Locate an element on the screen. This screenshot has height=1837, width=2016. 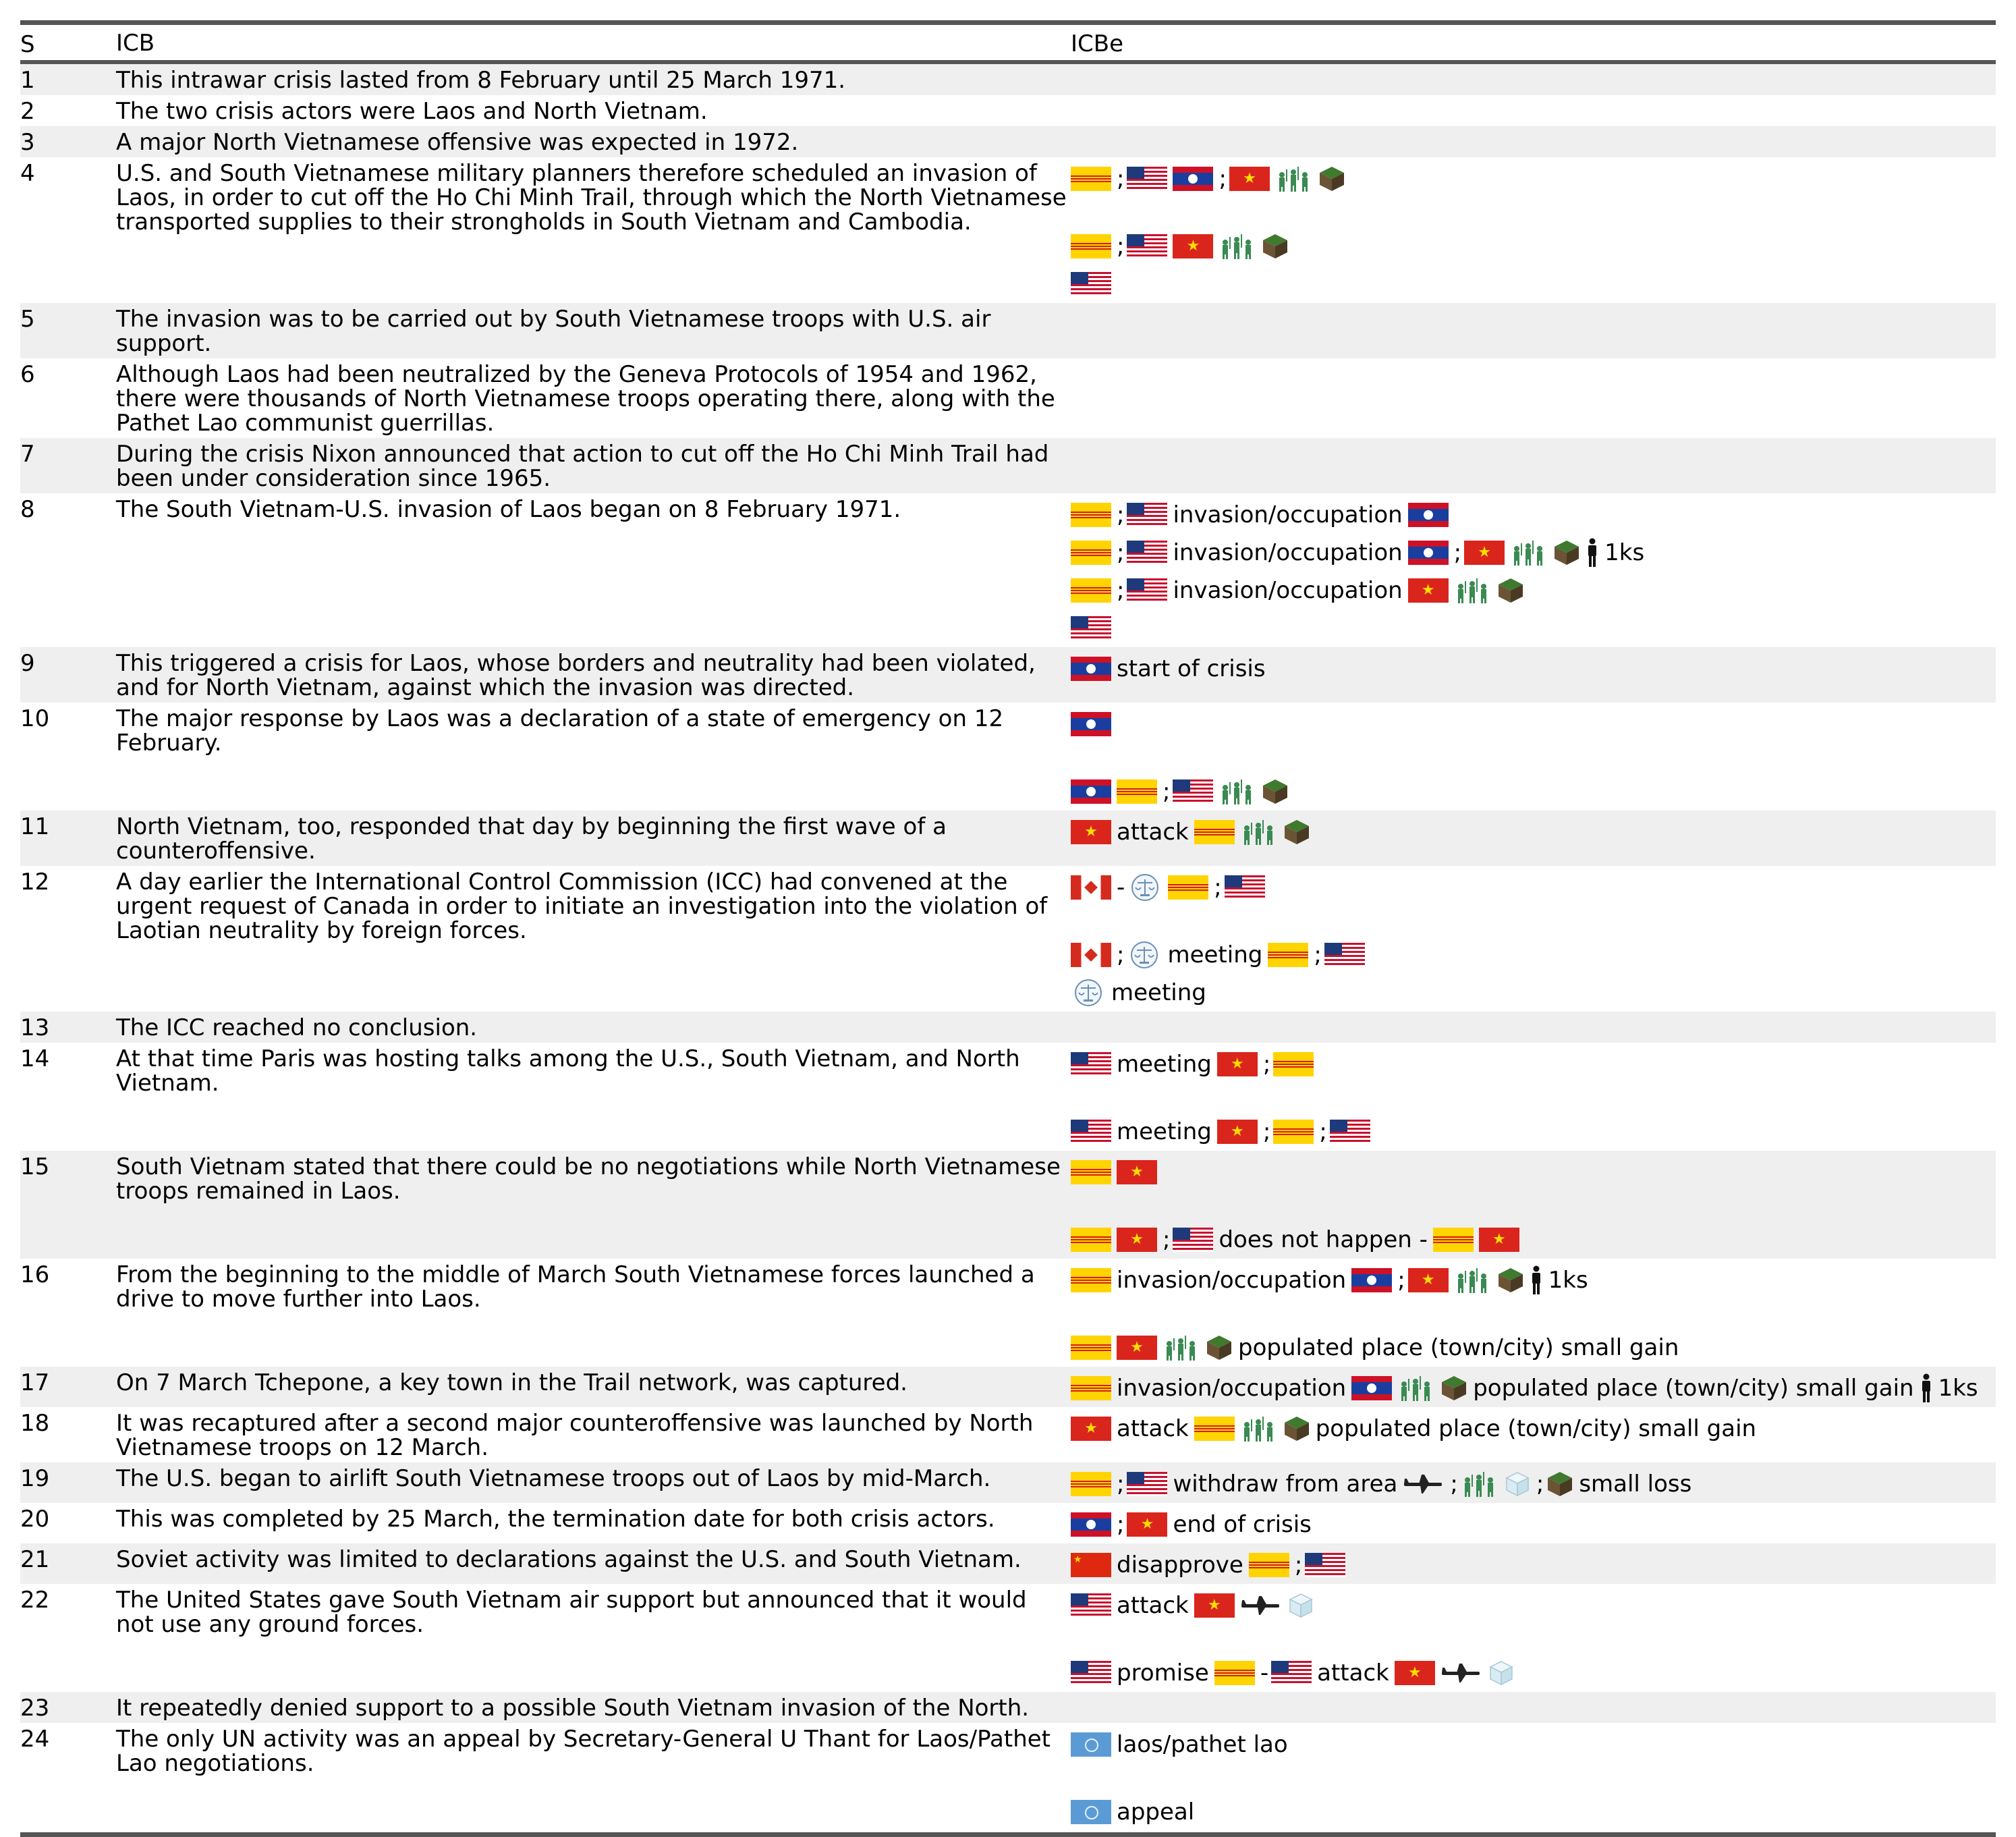
sentence-number: 11 is located at coordinates (35, 826).